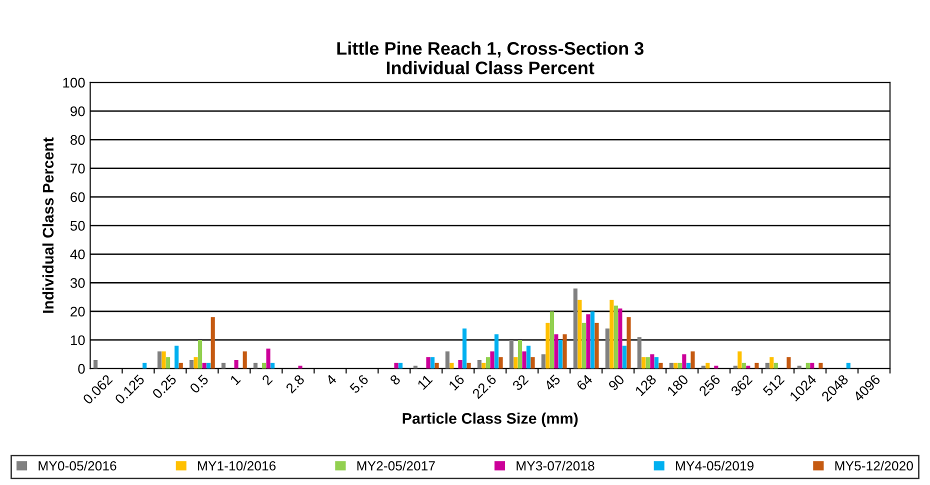  What do you see at coordinates (77, 465) in the screenshot?
I see `legend-label: MY0-05/2016` at bounding box center [77, 465].